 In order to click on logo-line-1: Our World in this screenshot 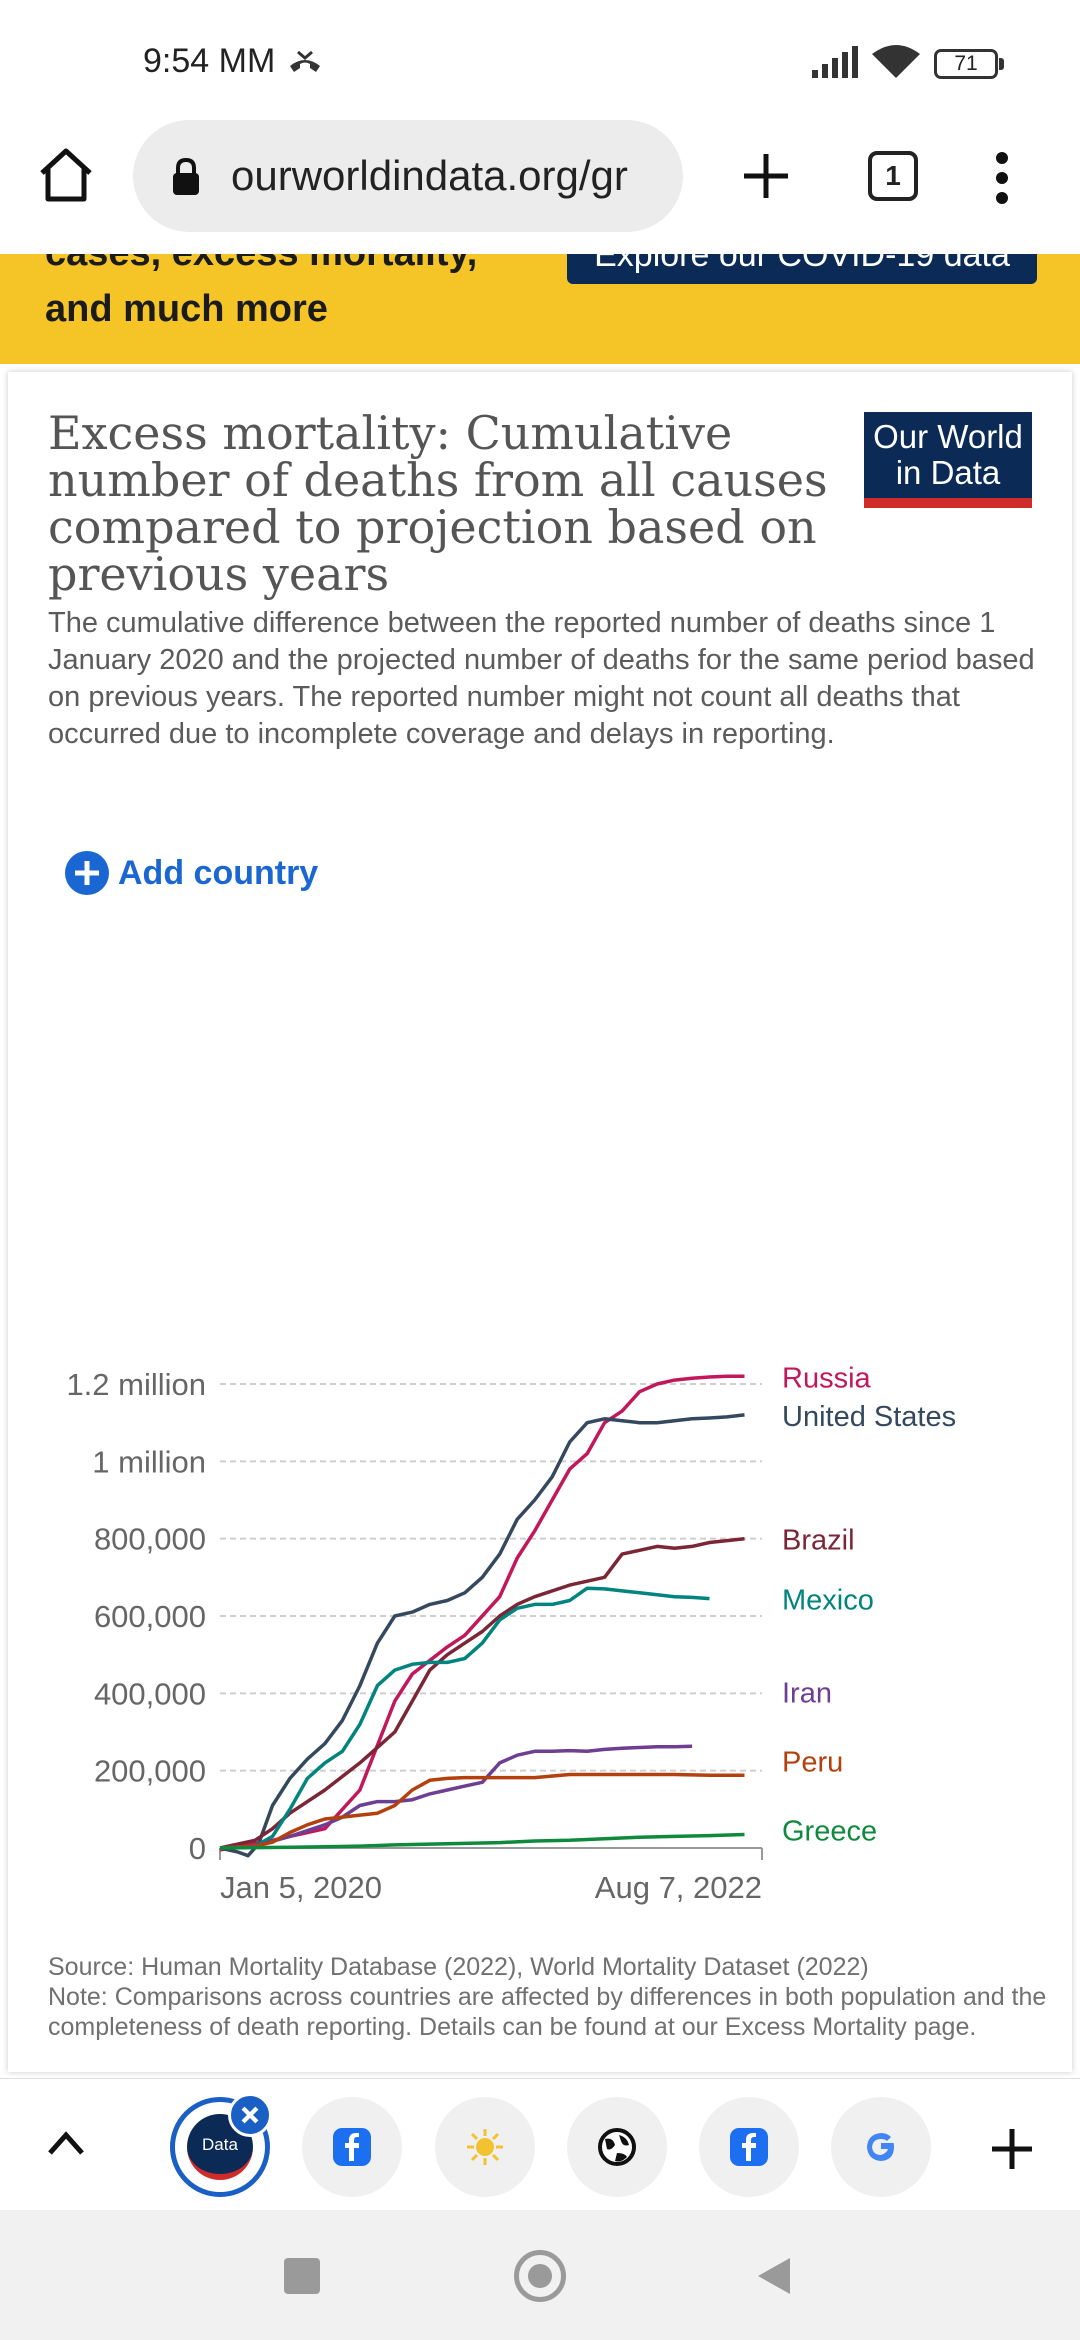, I will do `click(948, 436)`.